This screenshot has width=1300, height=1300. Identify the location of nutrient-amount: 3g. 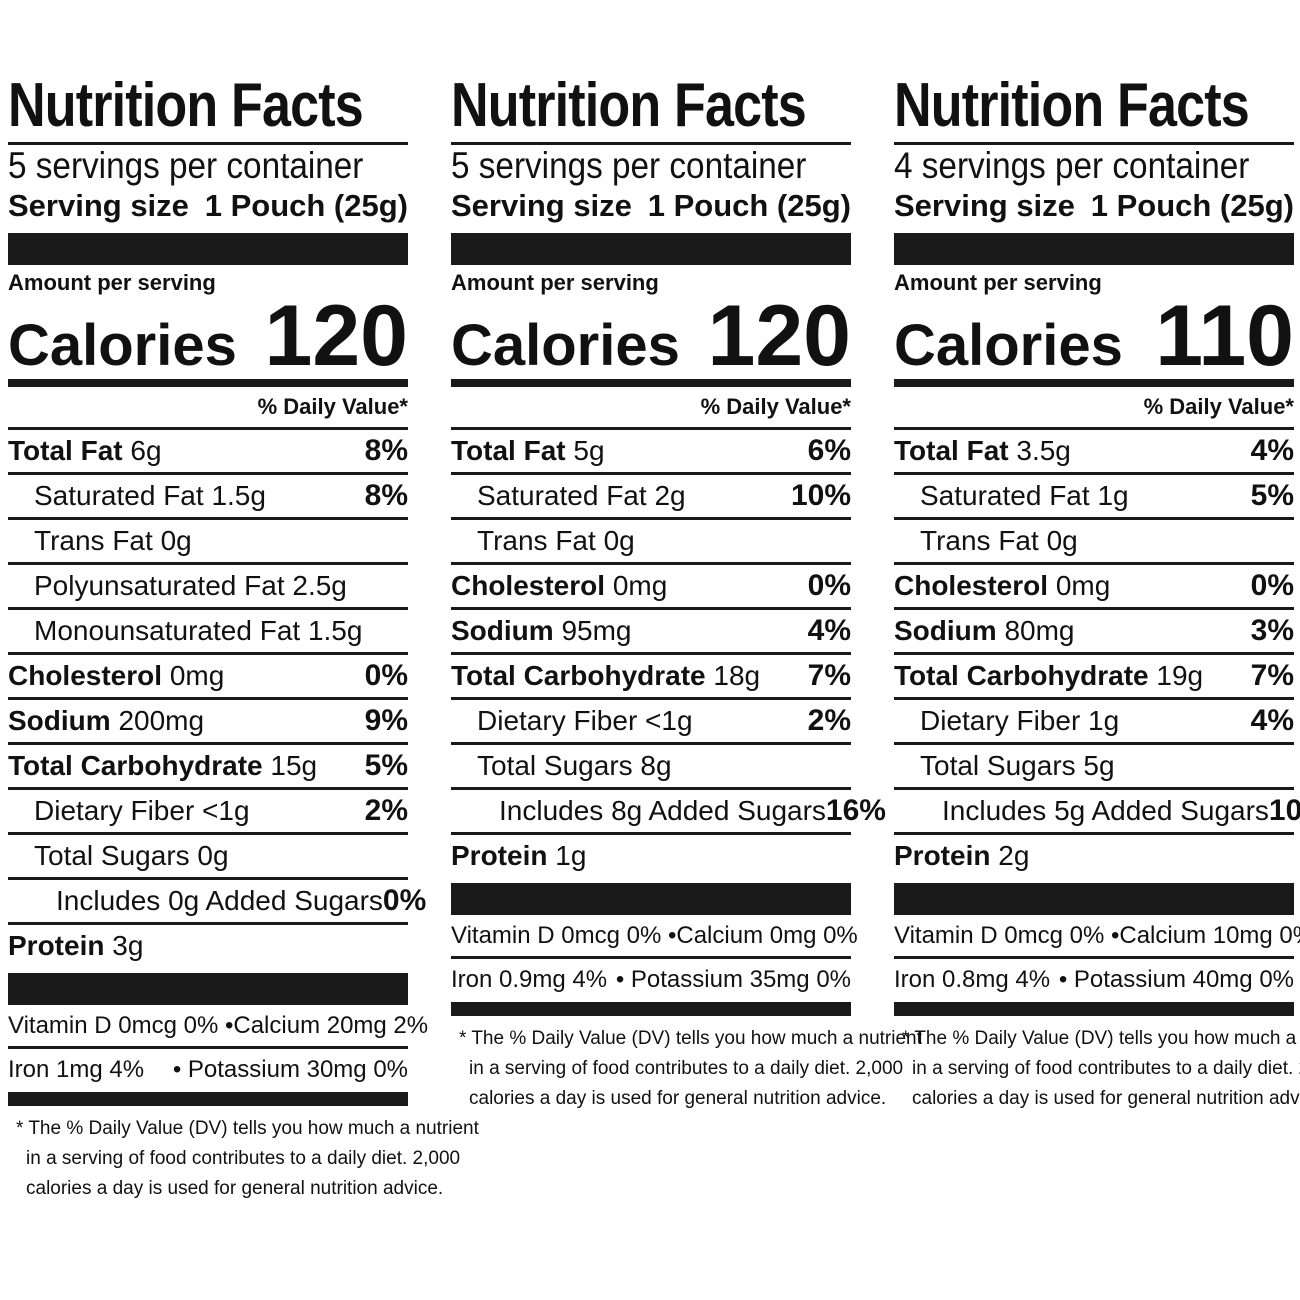
(128, 945).